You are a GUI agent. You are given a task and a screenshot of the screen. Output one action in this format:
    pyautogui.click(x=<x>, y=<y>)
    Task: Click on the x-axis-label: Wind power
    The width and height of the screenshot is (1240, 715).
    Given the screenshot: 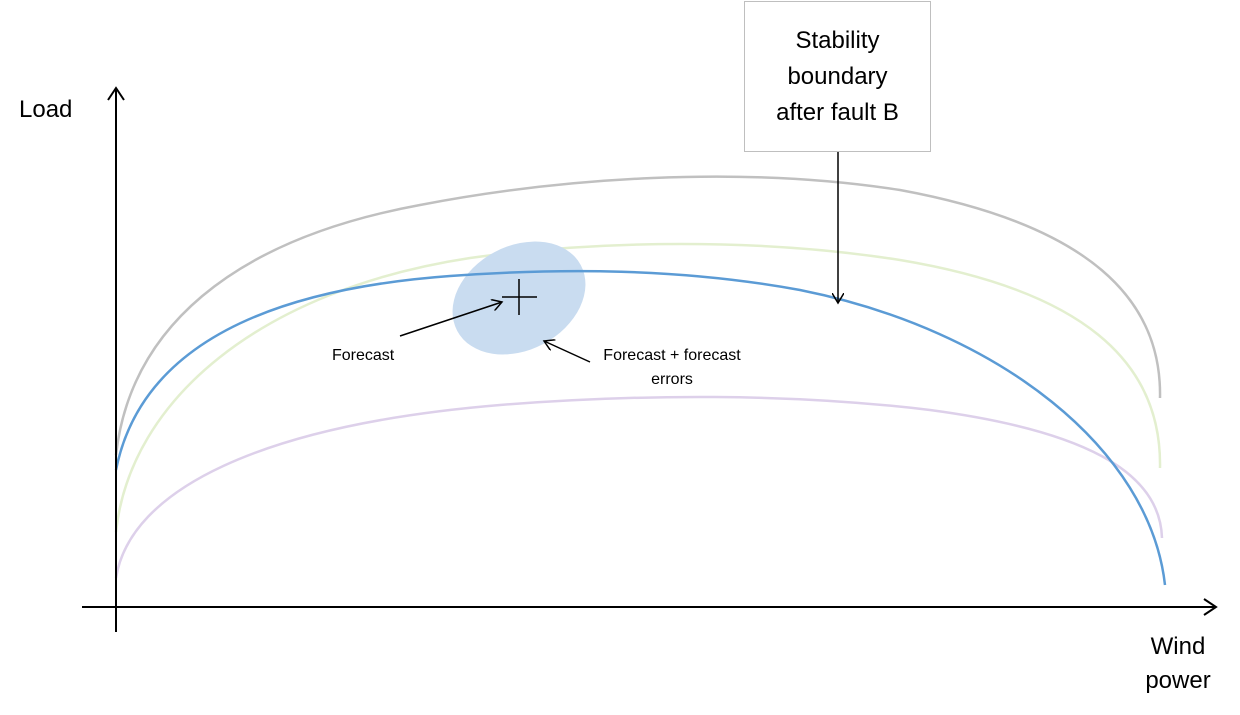 What is the action you would take?
    pyautogui.click(x=1178, y=664)
    